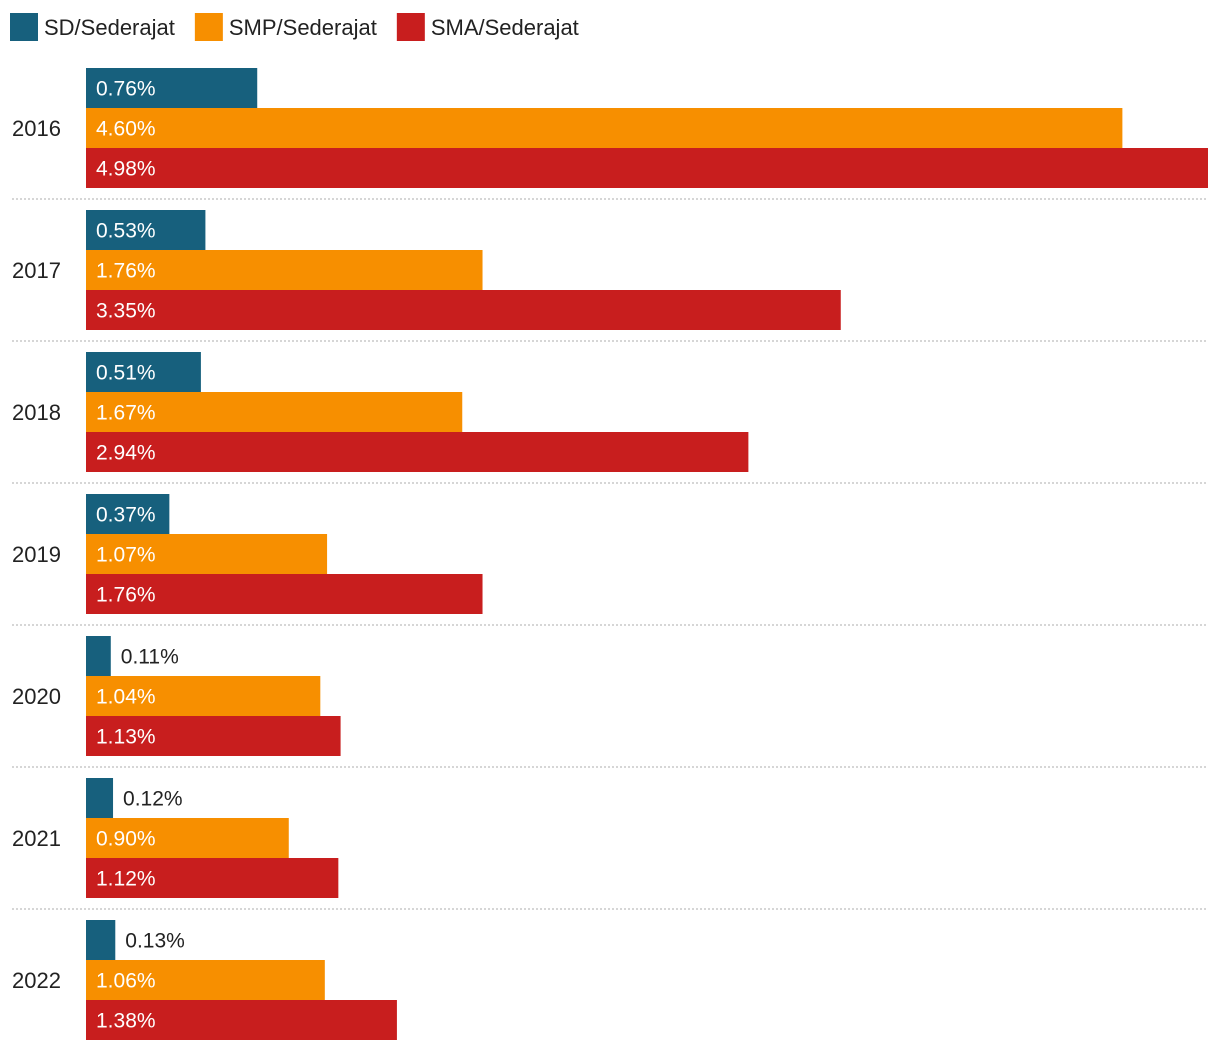 This screenshot has height=1052, width=1220. Describe the element at coordinates (303, 27) in the screenshot. I see `legend-label-smp-sederajat: SMP/Sederajat` at that location.